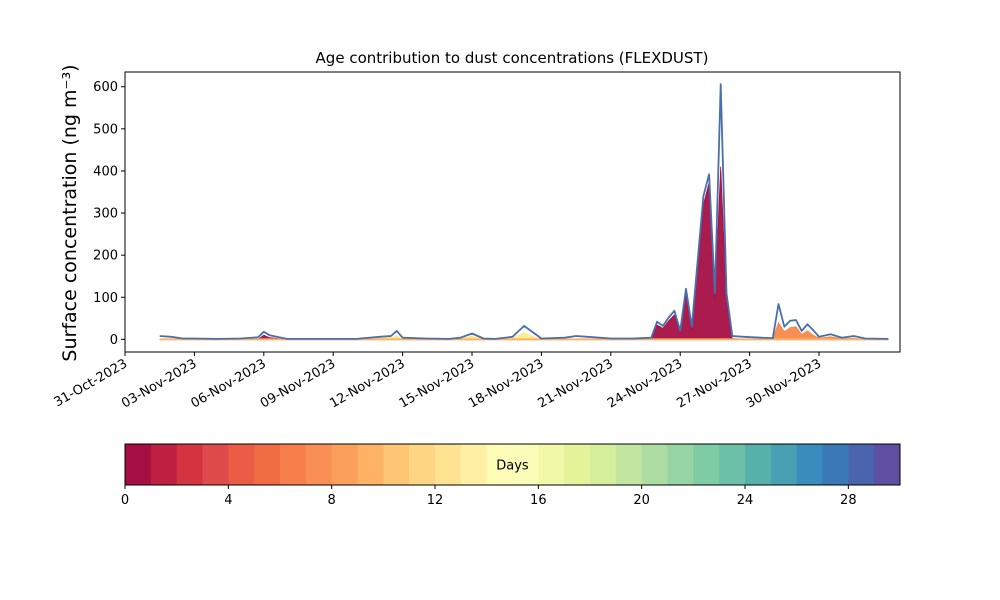  Describe the element at coordinates (332, 500) in the screenshot. I see `colorbar-tick-label: 8` at that location.